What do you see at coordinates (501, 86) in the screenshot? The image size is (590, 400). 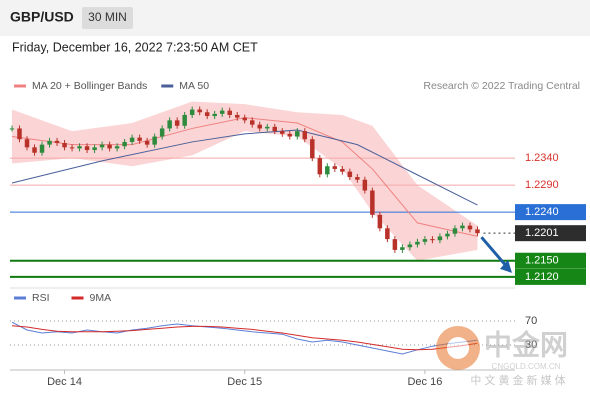 I see `source: Research © 2022 Trading Central` at bounding box center [501, 86].